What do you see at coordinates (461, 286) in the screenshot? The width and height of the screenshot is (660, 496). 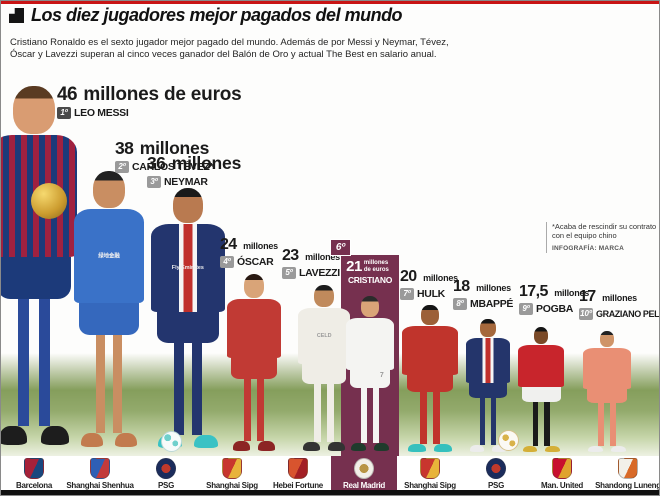 I see `salary-amount: 18` at bounding box center [461, 286].